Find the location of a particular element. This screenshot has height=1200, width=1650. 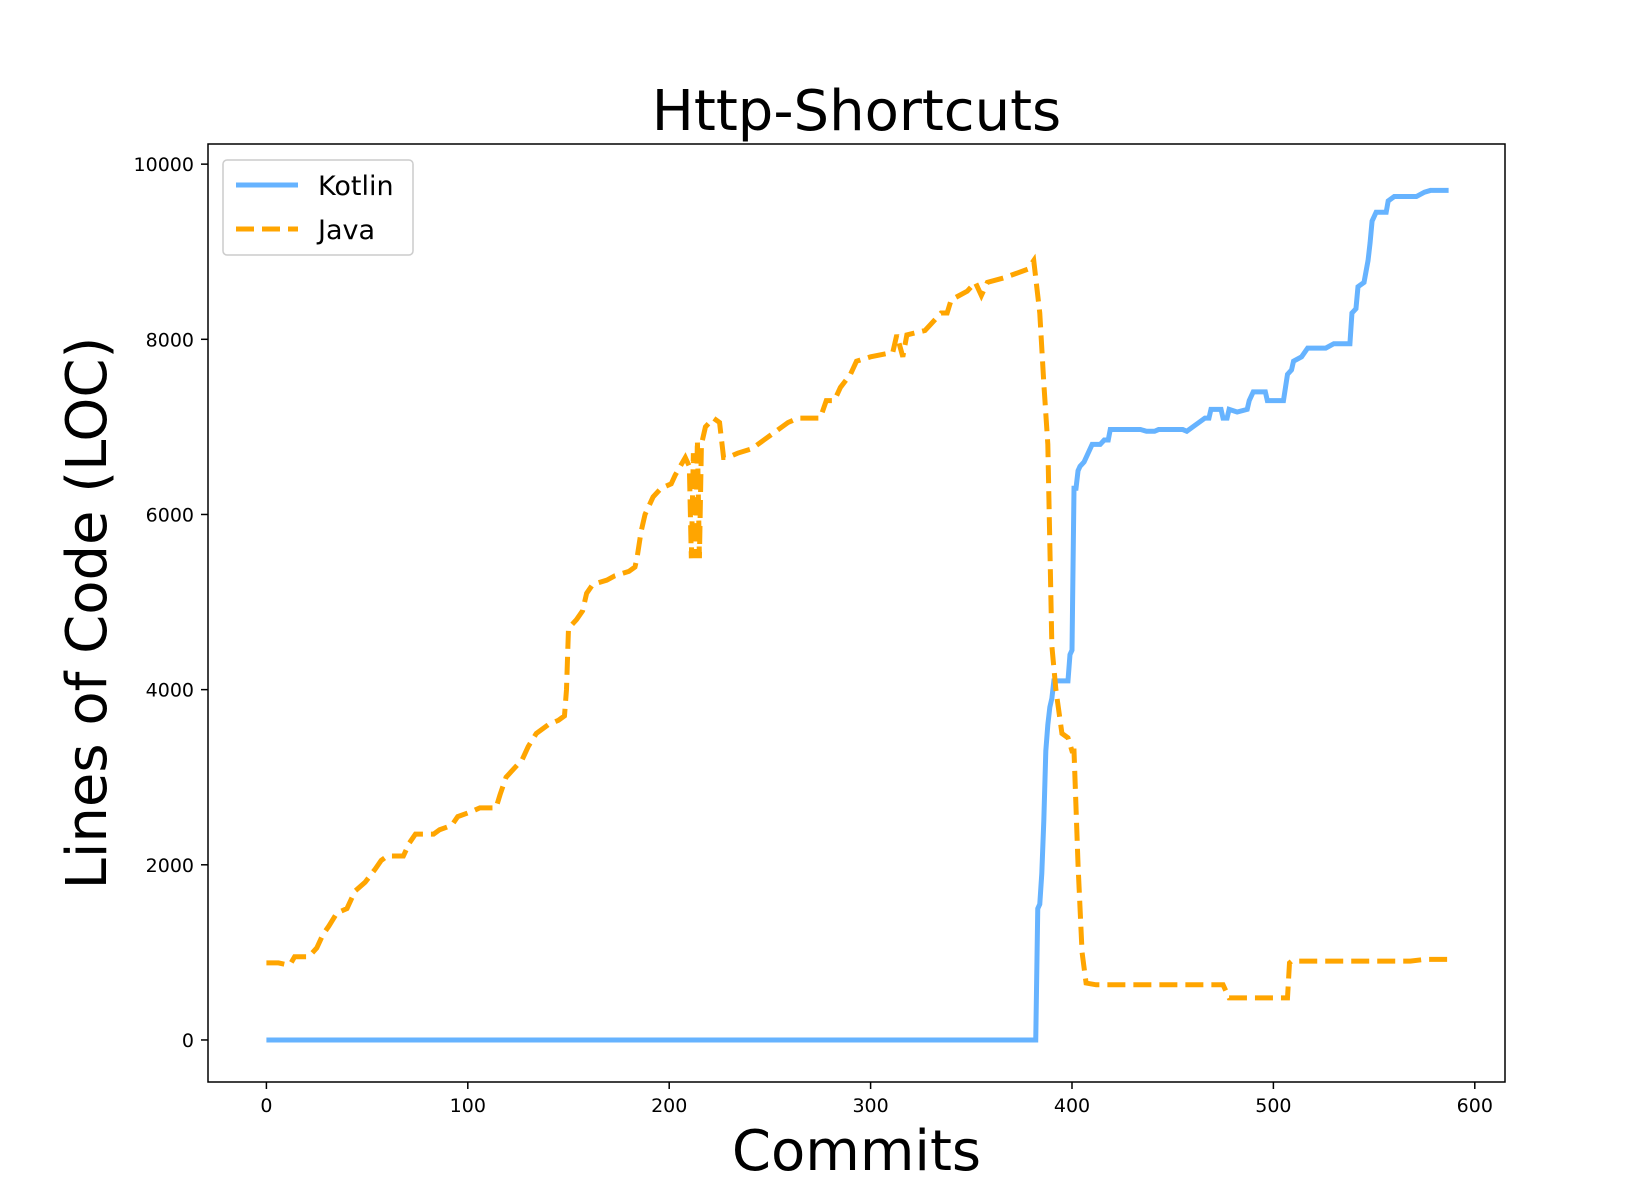

x-tick-label: 0 is located at coordinates (266, 1106).